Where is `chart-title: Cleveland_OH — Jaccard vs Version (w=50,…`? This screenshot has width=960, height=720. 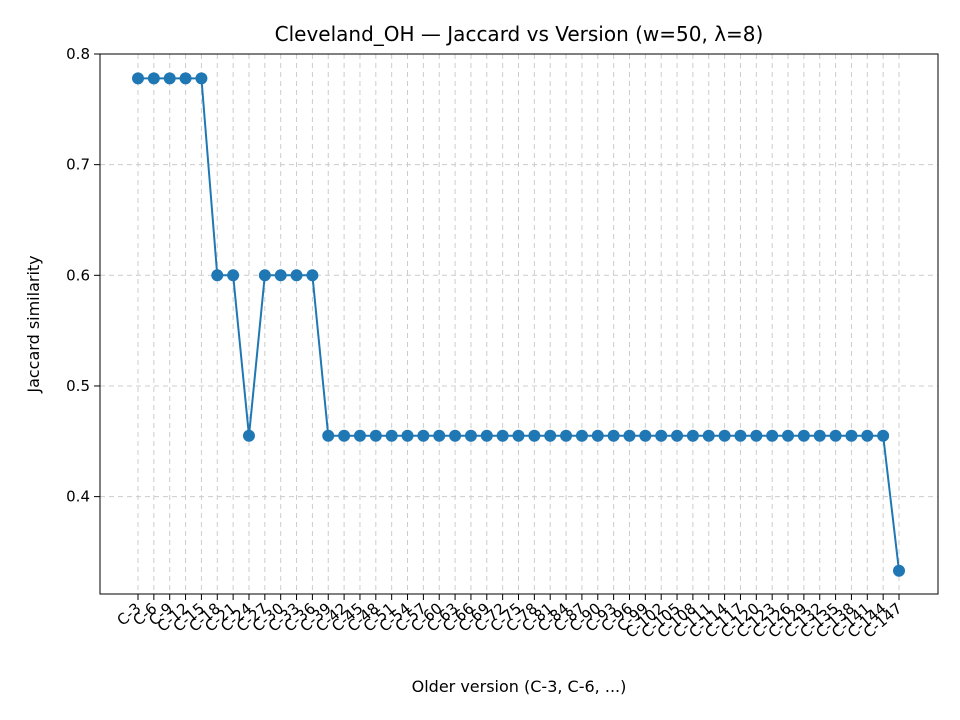 chart-title: Cleveland_OH — Jaccard vs Version (w=50,… is located at coordinates (519, 34).